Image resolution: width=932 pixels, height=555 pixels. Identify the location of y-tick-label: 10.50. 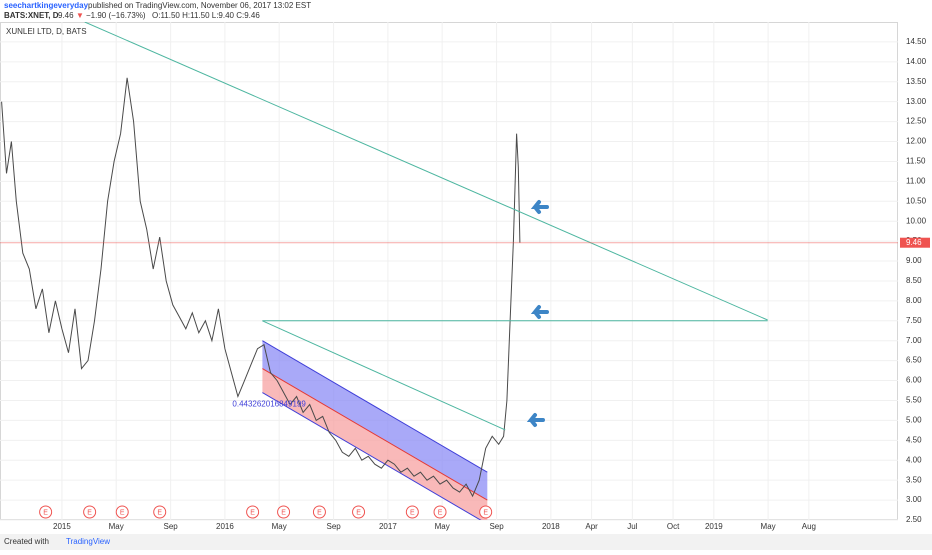
(916, 200).